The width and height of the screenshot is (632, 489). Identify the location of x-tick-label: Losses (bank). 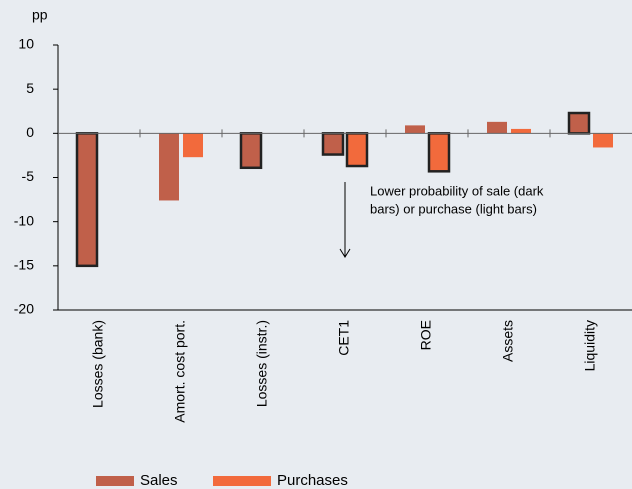
(98, 364).